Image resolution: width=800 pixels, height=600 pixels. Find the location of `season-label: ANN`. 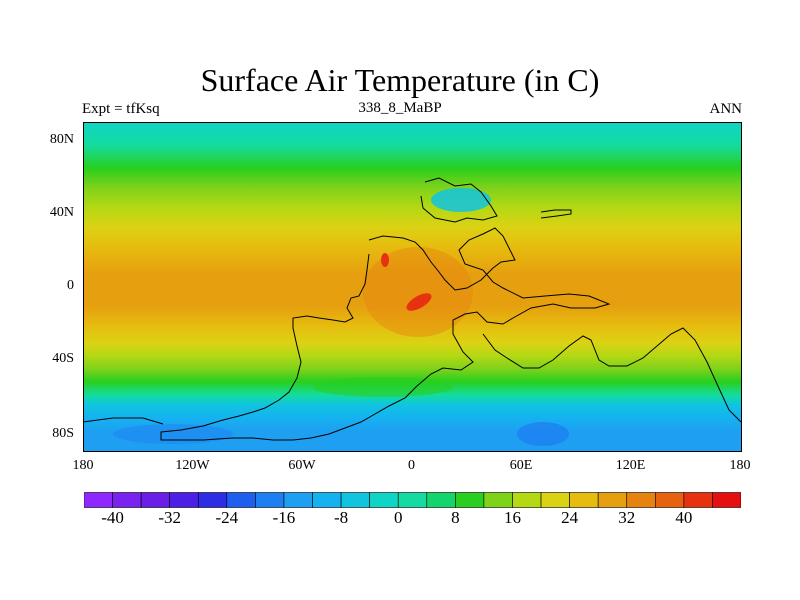

season-label: ANN is located at coordinates (726, 109).